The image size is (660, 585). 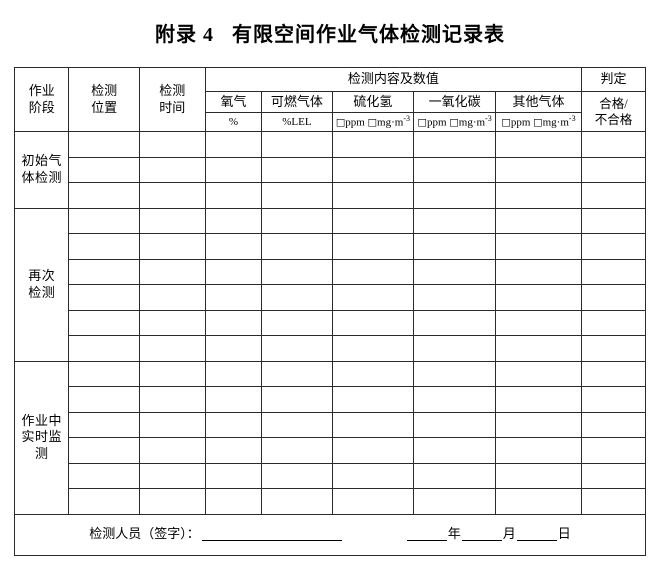 I want to click on year-blank, so click(x=426, y=541).